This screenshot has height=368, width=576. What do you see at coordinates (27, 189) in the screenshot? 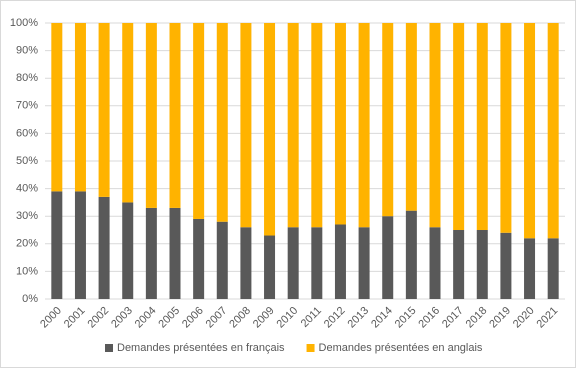
I see `y-tick-label: 40%` at bounding box center [27, 189].